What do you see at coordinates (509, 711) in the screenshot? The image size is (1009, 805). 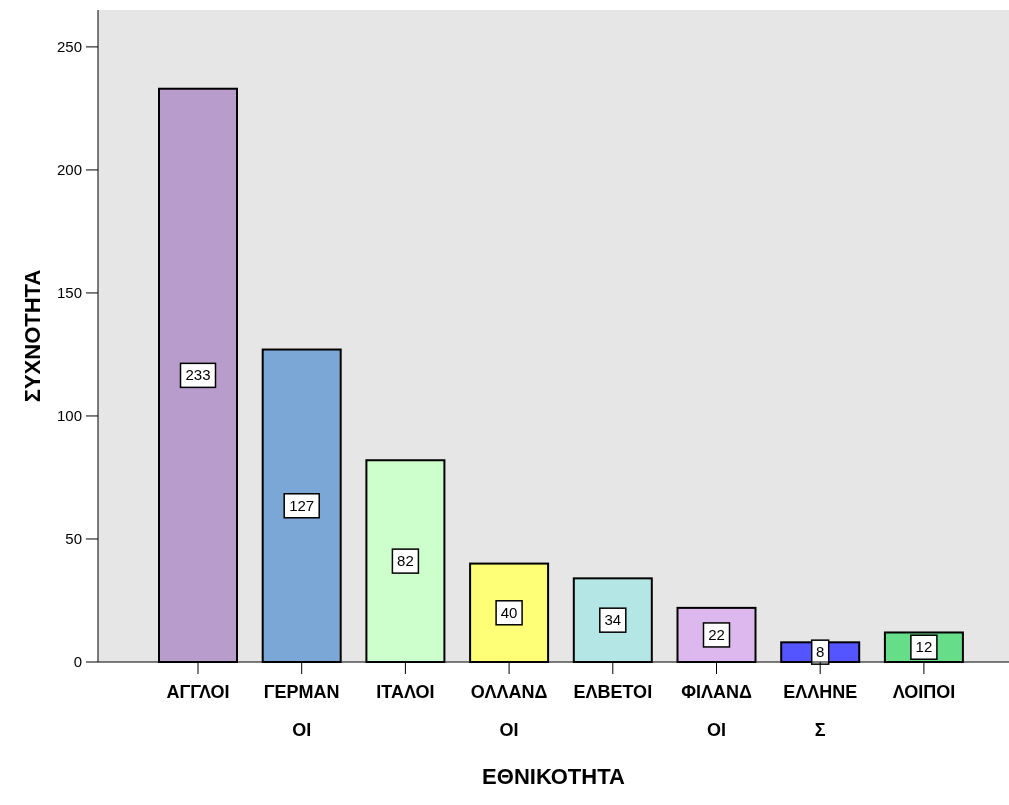 I see `x-tick-label: ΟΛΛΑΝΔ ΟΙ` at bounding box center [509, 711].